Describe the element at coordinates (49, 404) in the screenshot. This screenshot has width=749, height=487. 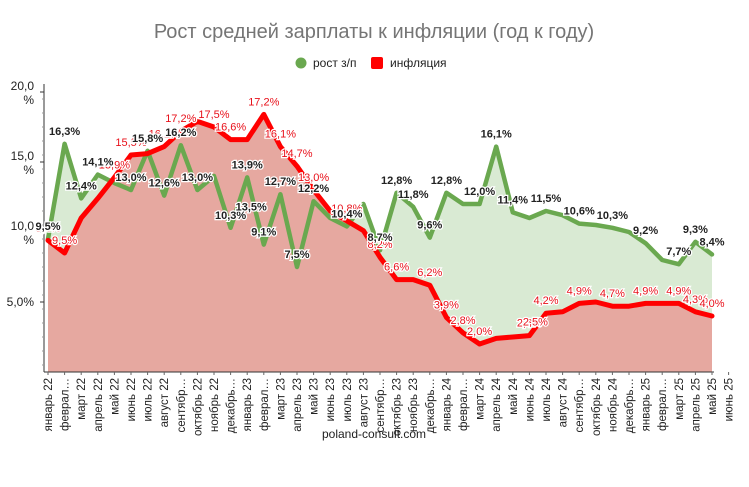
I see `x-tick-label: январь 22` at that location.